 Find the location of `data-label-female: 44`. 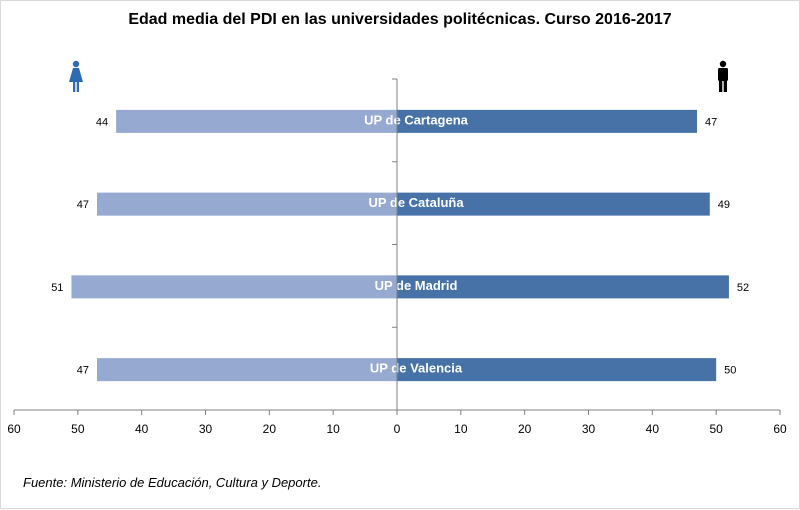

data-label-female: 44 is located at coordinates (102, 122).